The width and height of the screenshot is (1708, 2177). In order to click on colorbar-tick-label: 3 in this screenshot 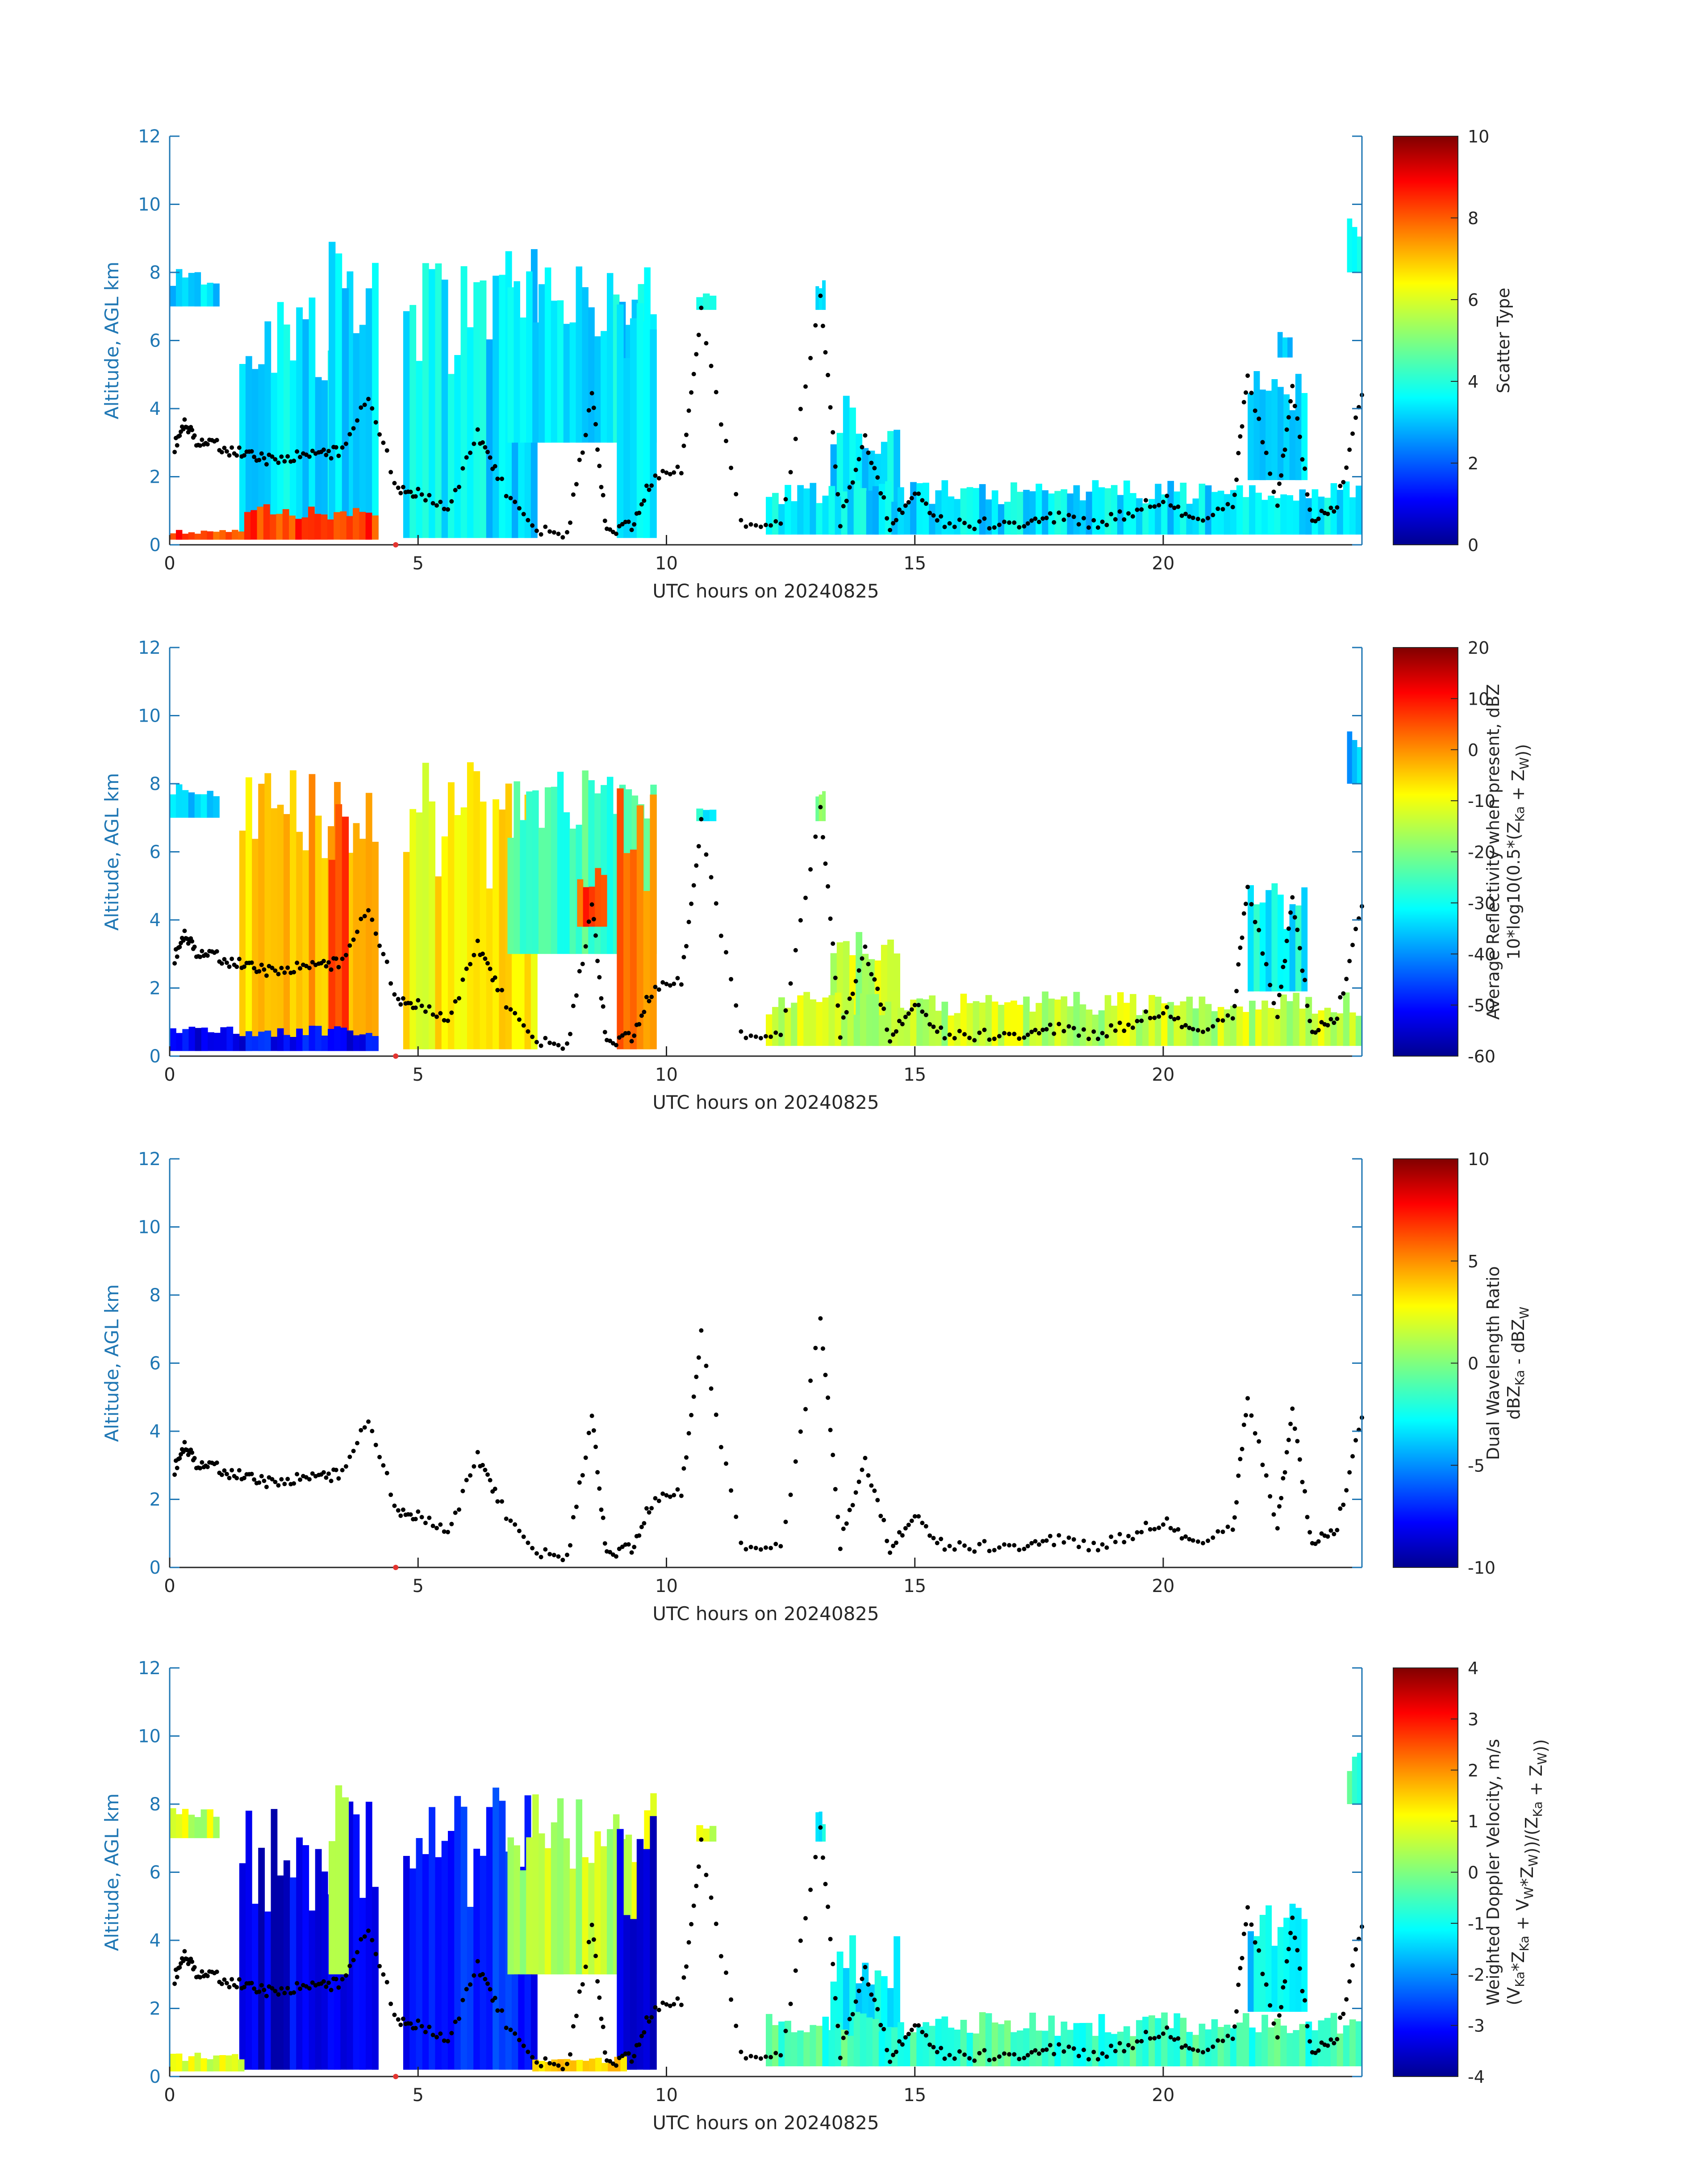, I will do `click(1473, 1719)`.